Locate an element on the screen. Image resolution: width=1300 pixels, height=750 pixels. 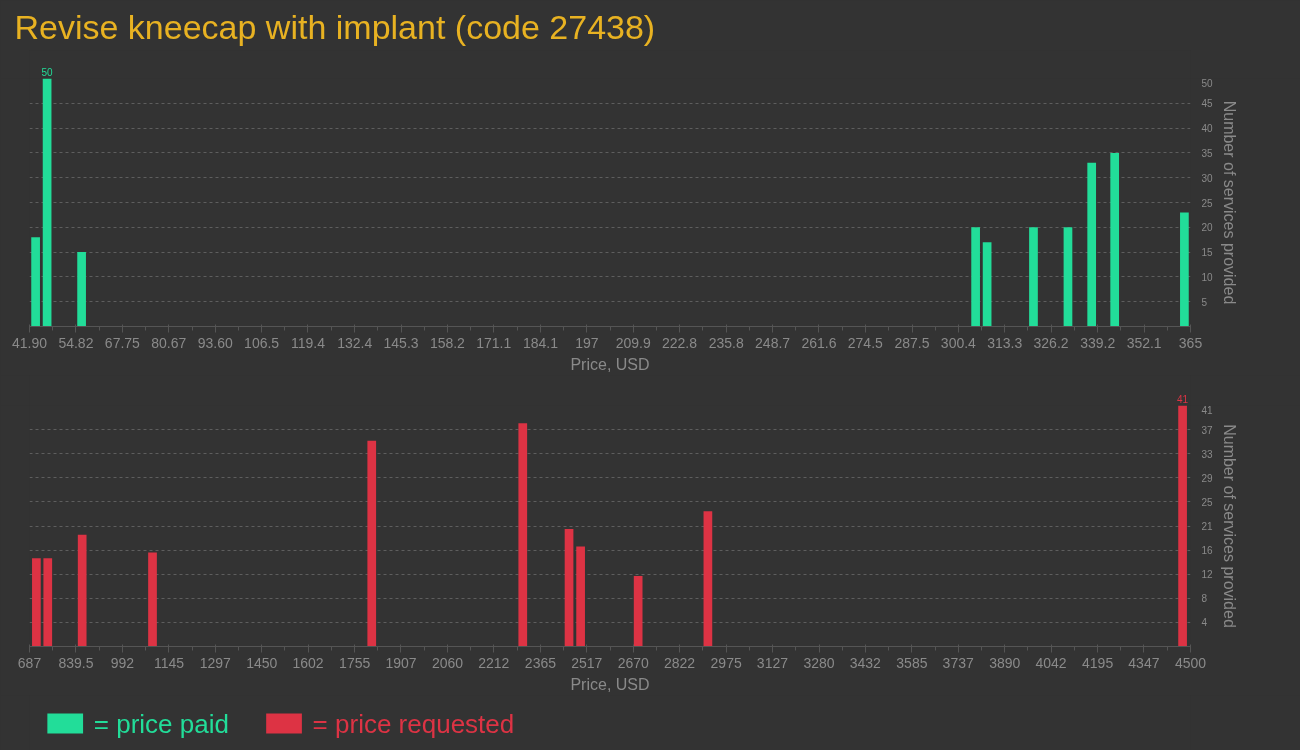
x-tick-label: 2822 is located at coordinates (680, 662).